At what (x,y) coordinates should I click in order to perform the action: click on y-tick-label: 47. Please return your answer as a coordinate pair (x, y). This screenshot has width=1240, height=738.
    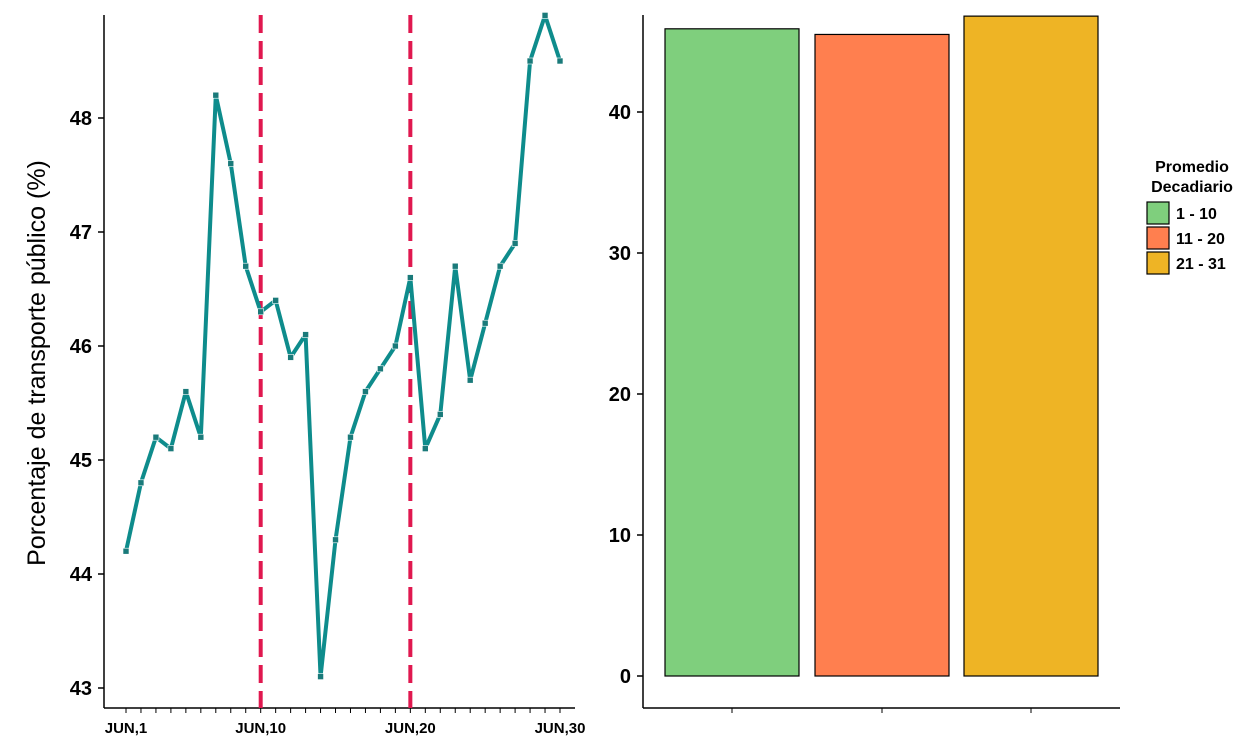
    Looking at the image, I should click on (81, 233).